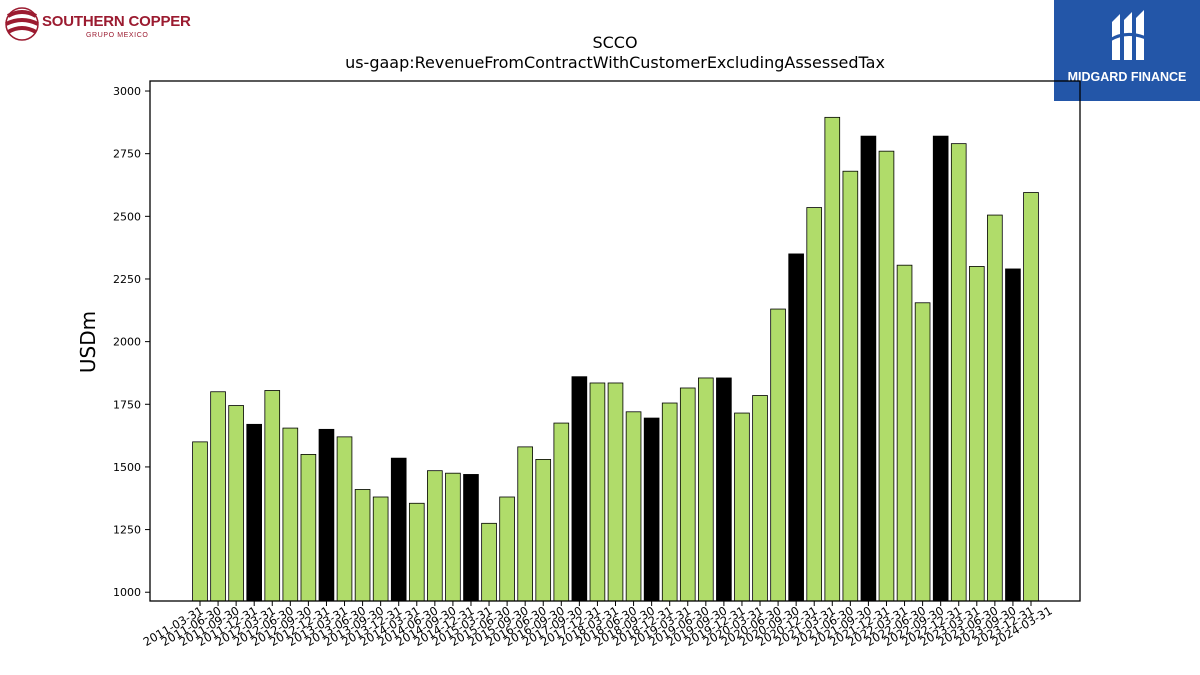 The image size is (1200, 675). What do you see at coordinates (1128, 35) in the screenshot?
I see `midgard-emblem-icon` at bounding box center [1128, 35].